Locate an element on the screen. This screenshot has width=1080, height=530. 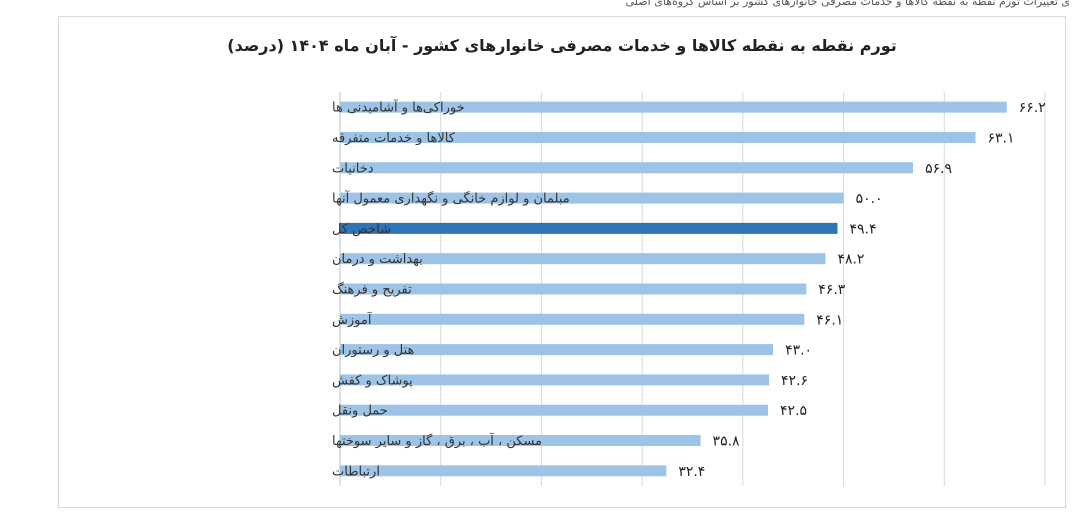
data-label: ۵۶.۹ is located at coordinates (938, 169).